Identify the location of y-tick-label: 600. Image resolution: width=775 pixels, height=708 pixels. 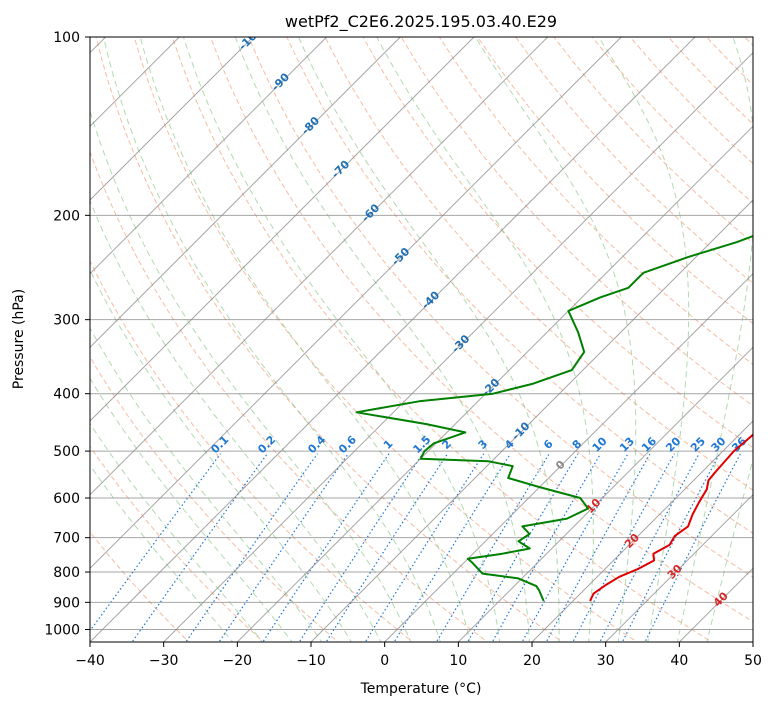
(66, 499).